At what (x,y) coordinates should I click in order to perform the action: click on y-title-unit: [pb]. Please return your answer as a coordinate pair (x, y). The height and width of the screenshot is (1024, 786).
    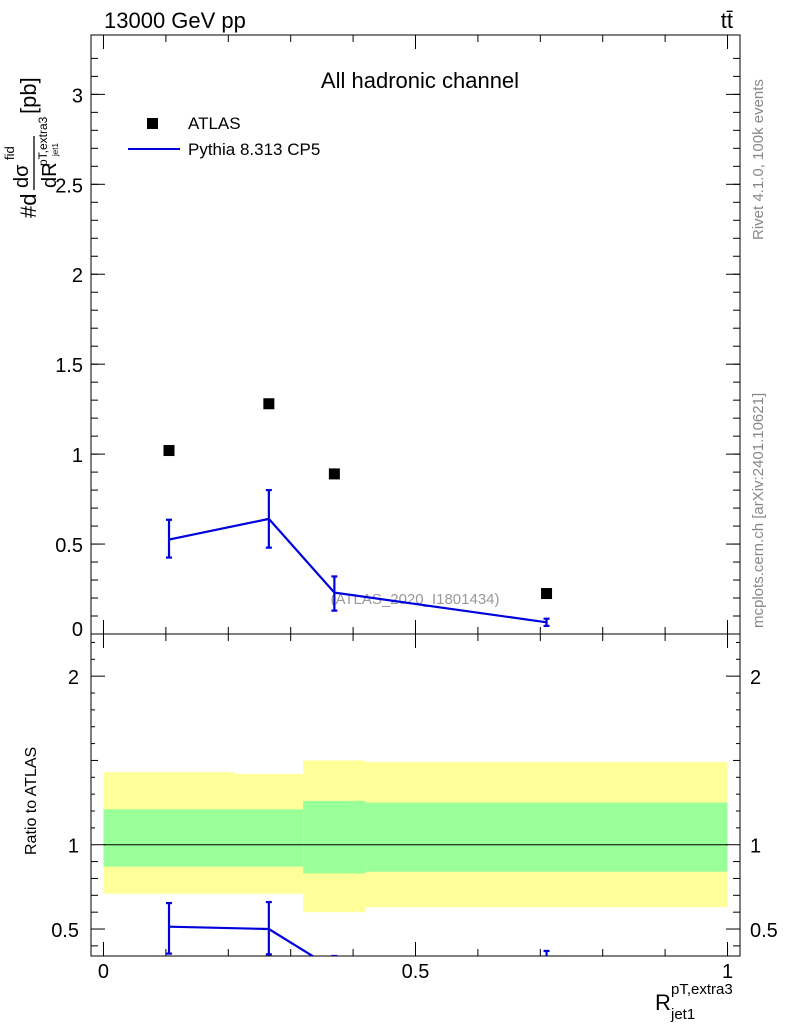
    Looking at the image, I should click on (28, 95).